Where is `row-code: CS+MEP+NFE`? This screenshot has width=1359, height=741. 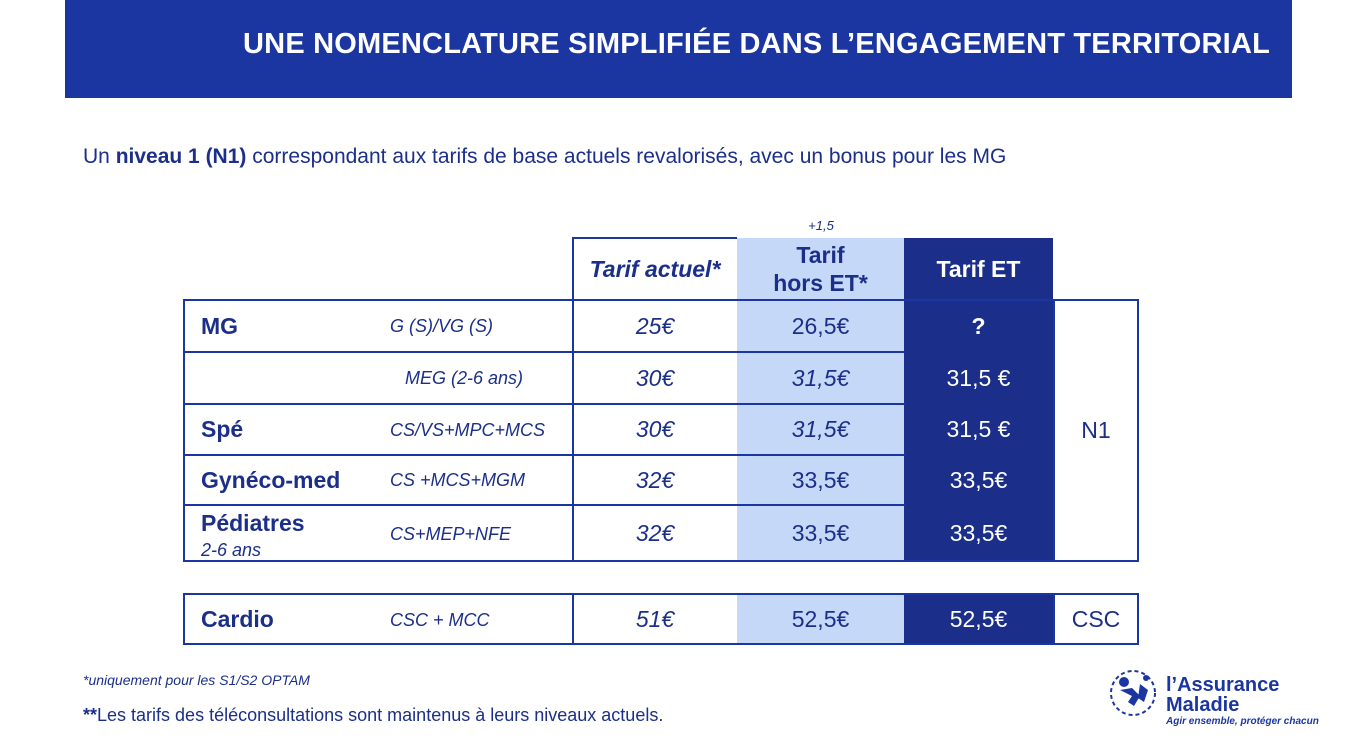 row-code: CS+MEP+NFE is located at coordinates (451, 534).